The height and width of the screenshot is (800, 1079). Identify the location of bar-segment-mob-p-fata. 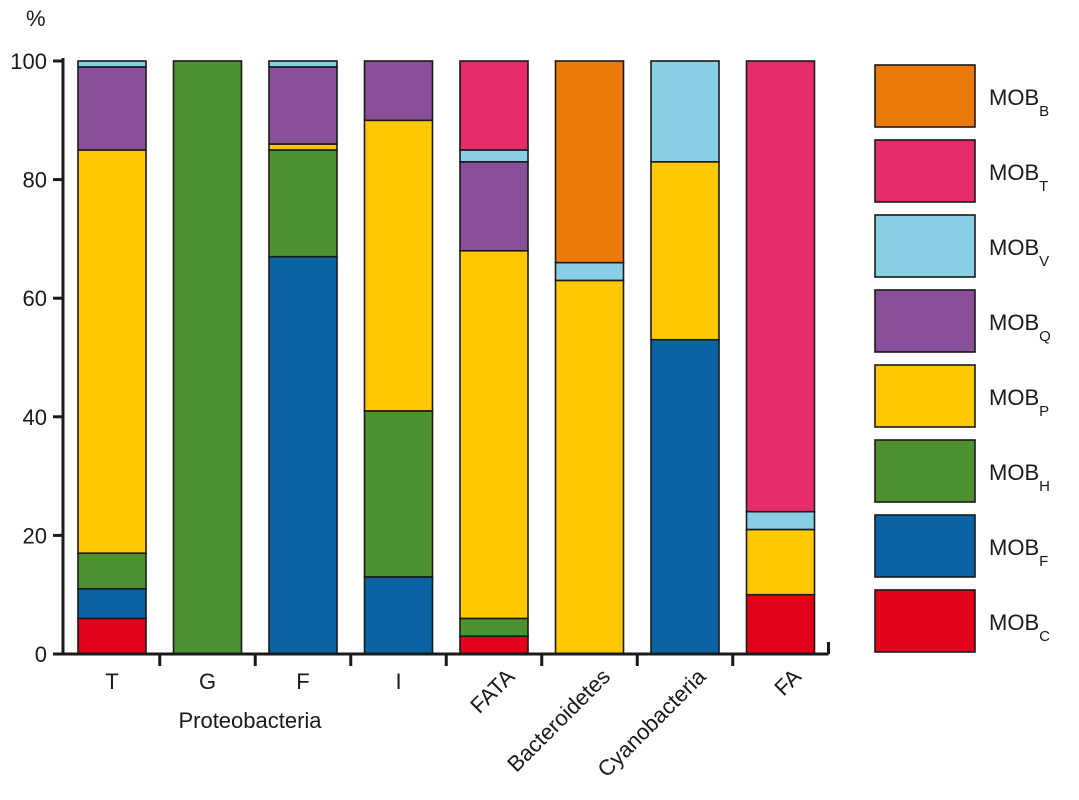
(494, 434).